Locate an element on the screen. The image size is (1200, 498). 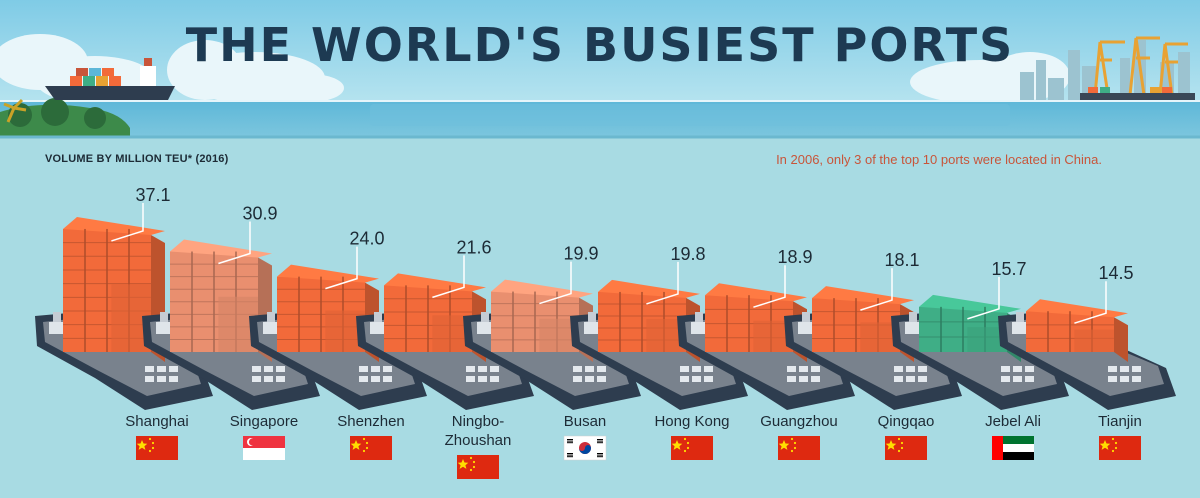
port-name-label: Jebel Ali is located at coordinates (1013, 421).